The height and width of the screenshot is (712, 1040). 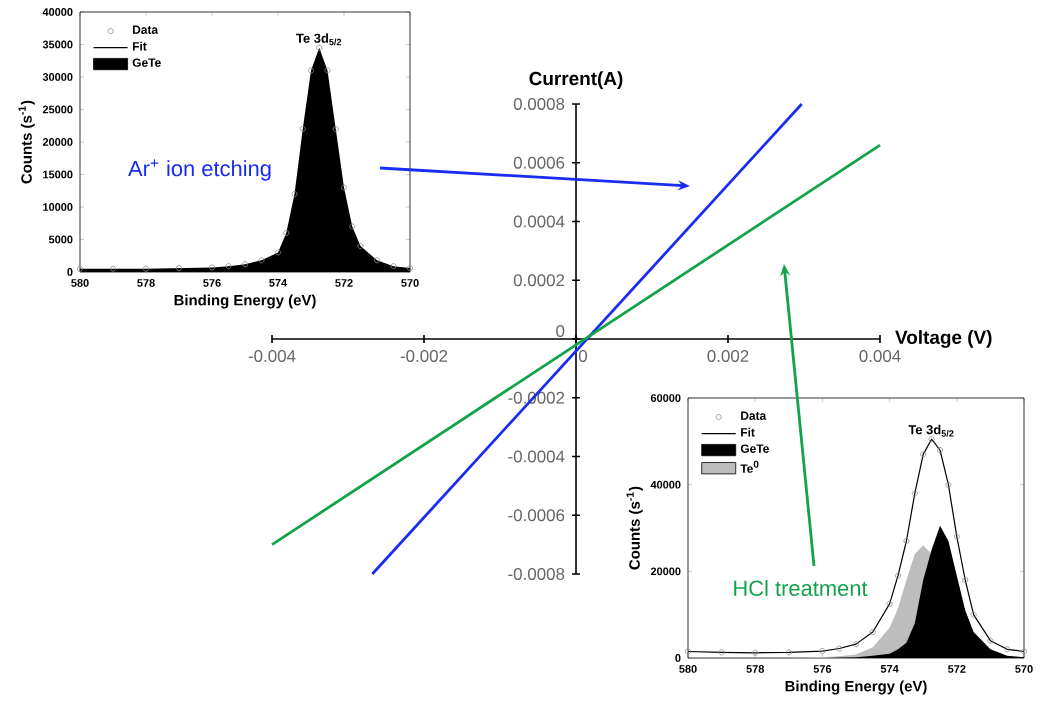 What do you see at coordinates (539, 221) in the screenshot?
I see `y-tick-label: 0.0004` at bounding box center [539, 221].